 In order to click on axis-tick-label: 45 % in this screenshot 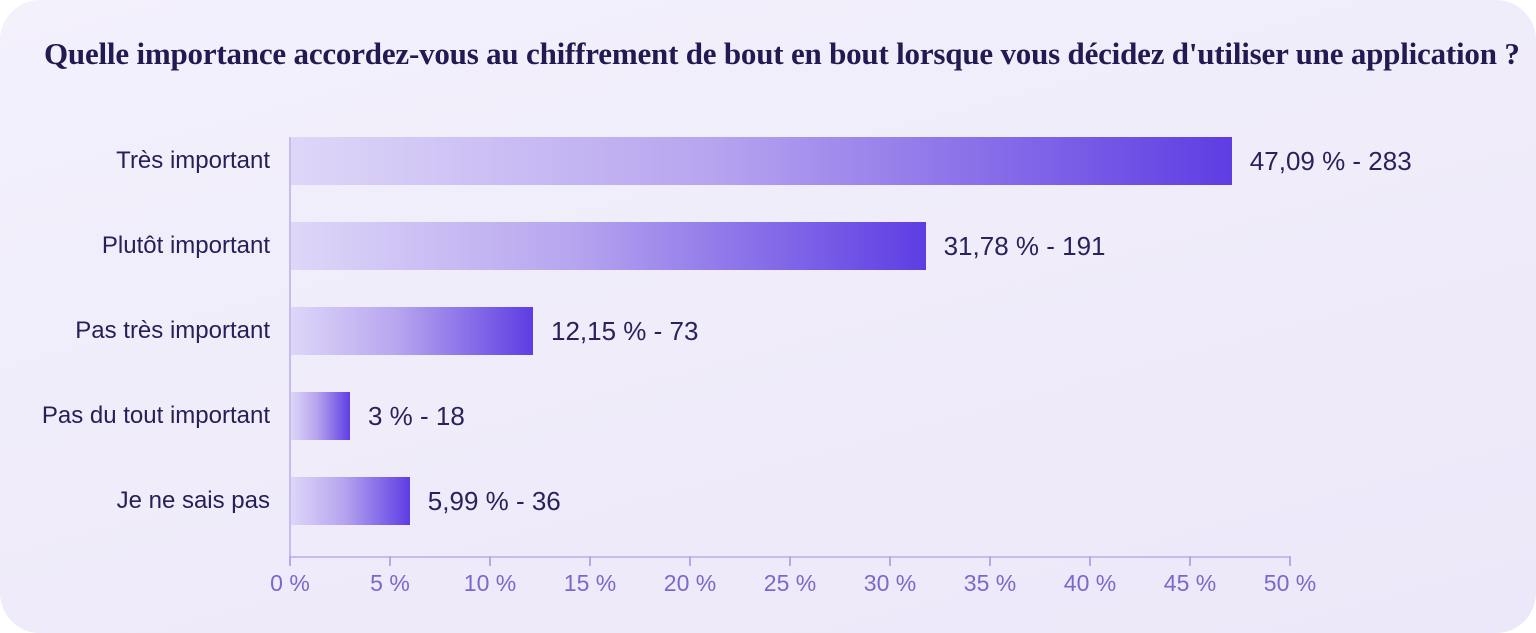, I will do `click(1190, 583)`.